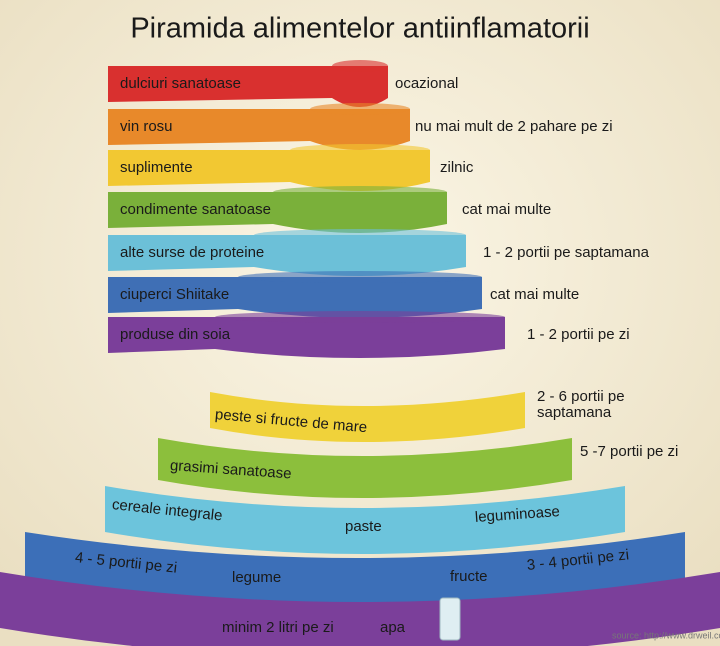  I want to click on title: Piramida alimentelor antiinflamatorii, so click(359, 29).